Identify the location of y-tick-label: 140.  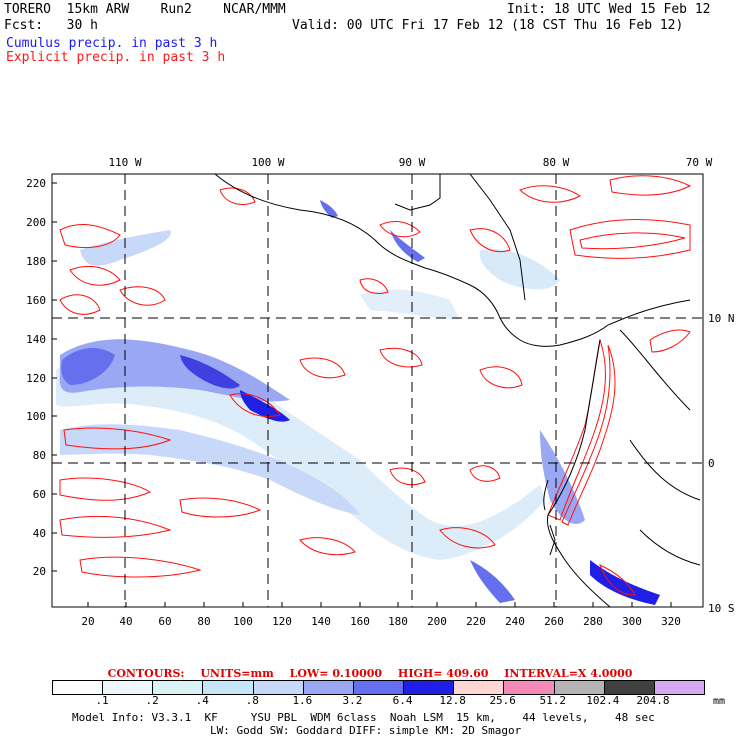
(36, 339).